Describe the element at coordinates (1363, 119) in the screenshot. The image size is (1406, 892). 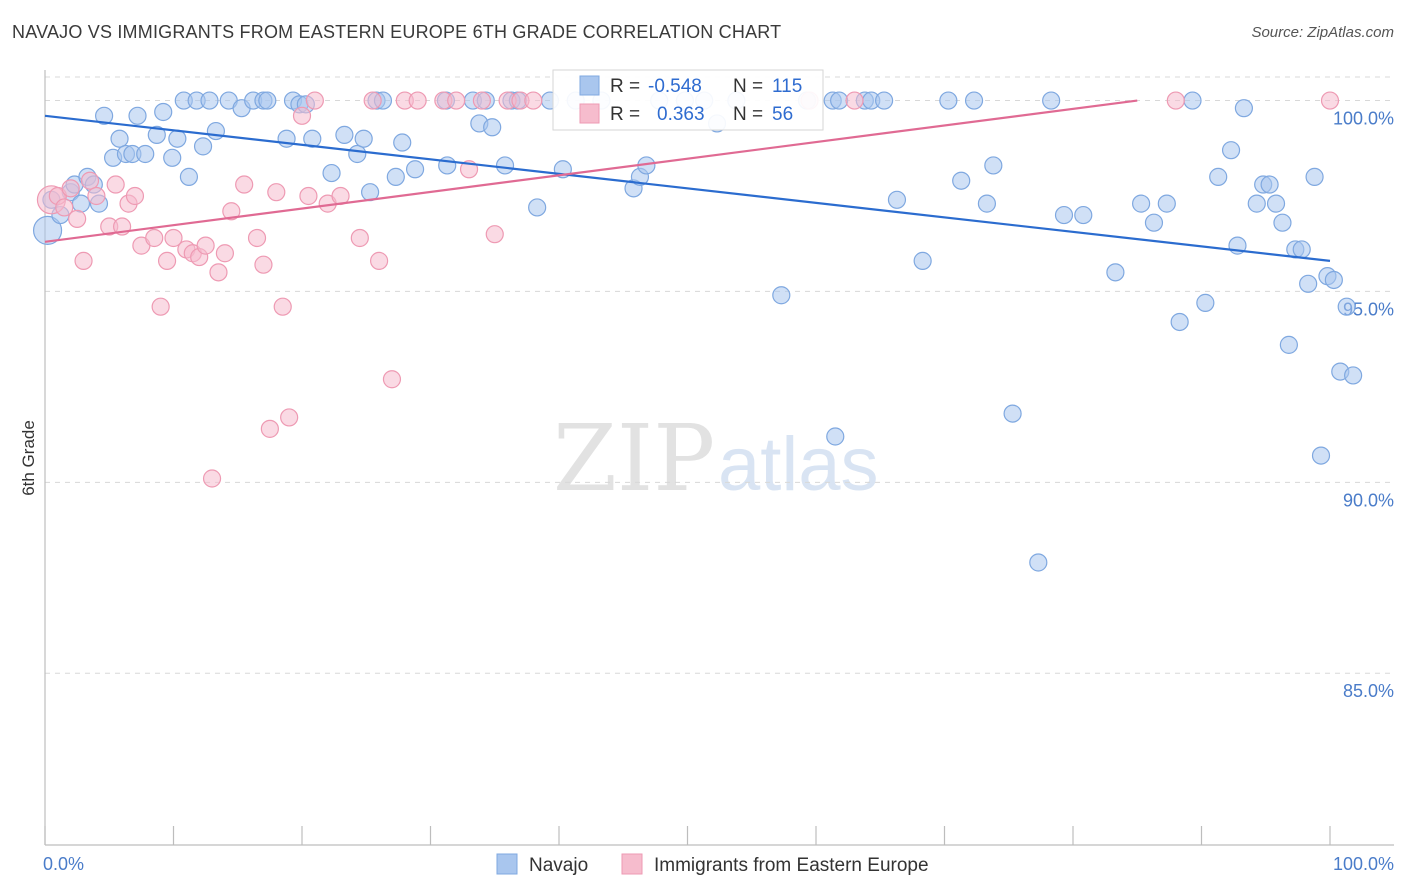
I see `y-tick-label: 100.0%` at that location.